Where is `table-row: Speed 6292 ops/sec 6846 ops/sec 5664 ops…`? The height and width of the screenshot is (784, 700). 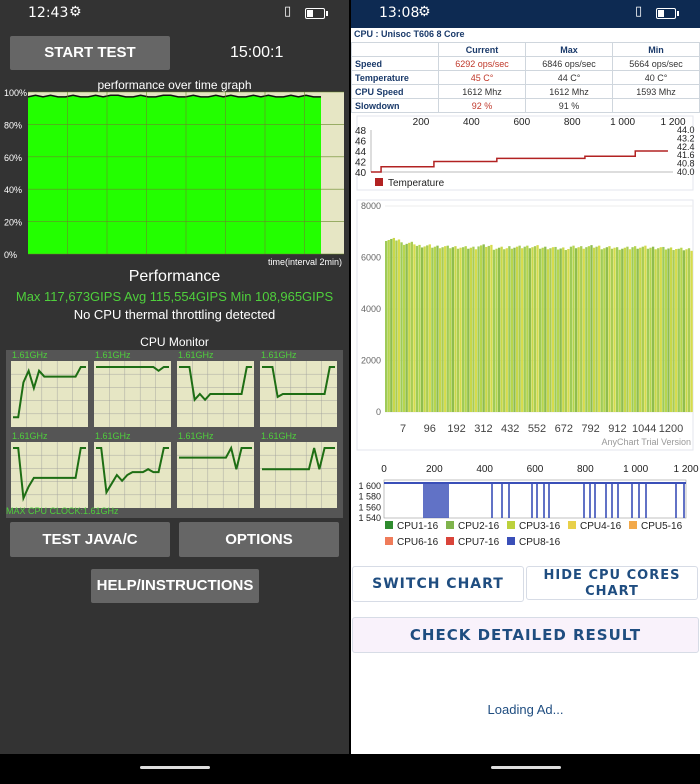
table-row: Speed 6292 ops/sec 6846 ops/sec 5664 ops… is located at coordinates (525, 63).